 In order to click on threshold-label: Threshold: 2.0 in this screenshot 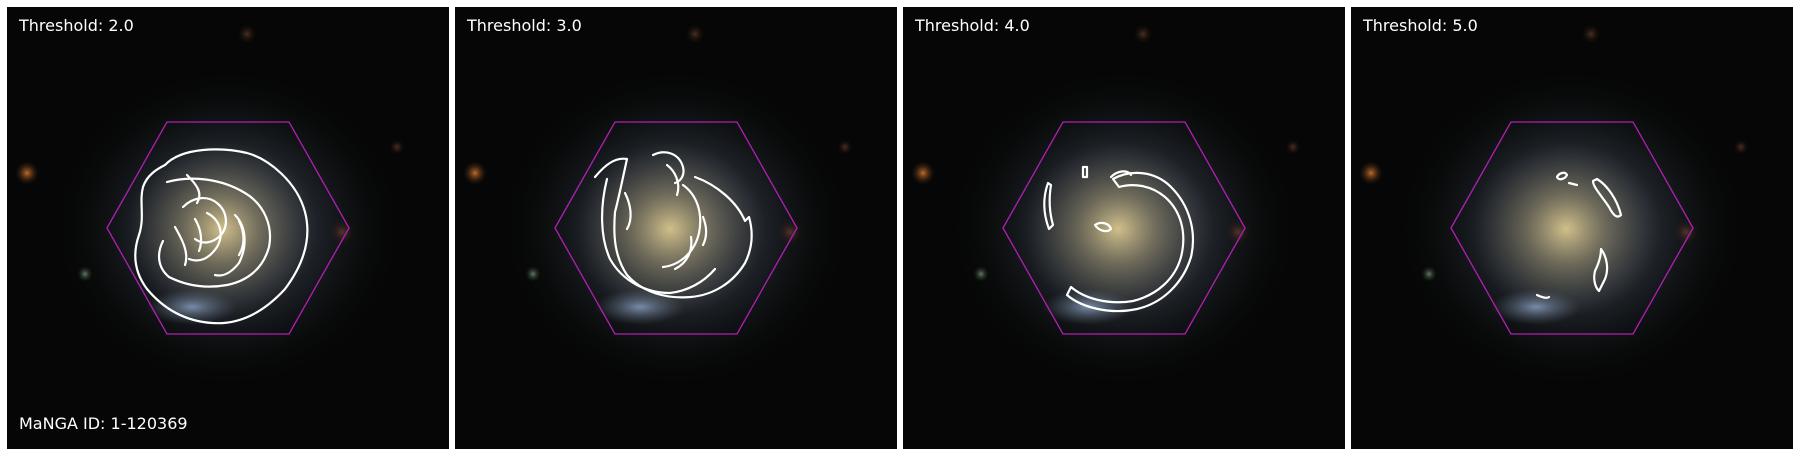, I will do `click(76, 25)`.